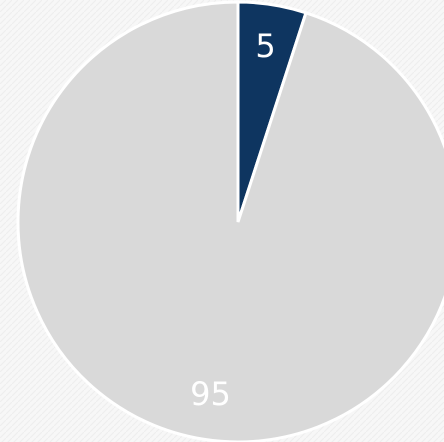 This screenshot has height=442, width=444. Describe the element at coordinates (265, 46) in the screenshot. I see `data-label: 5` at that location.